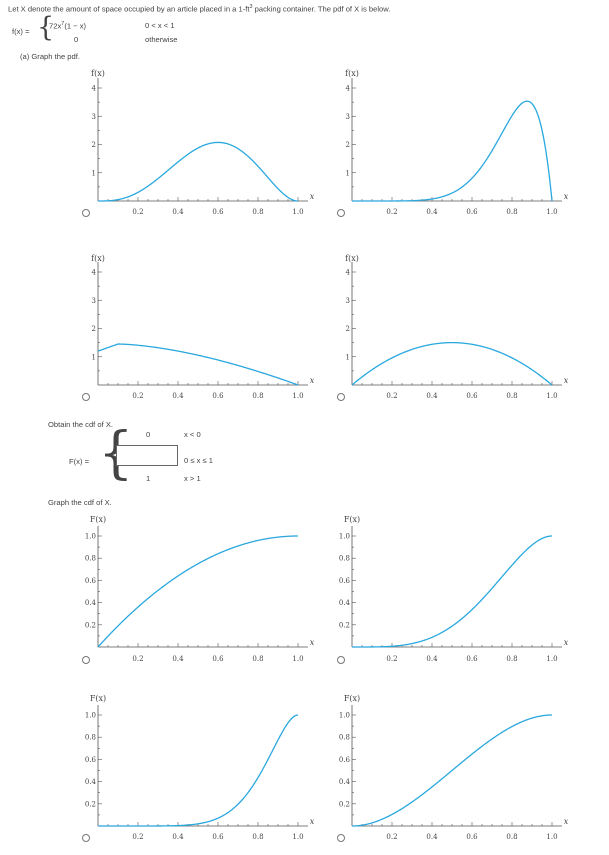 The height and width of the screenshot is (855, 609). I want to click on pdf-brace: {, so click(46, 27).